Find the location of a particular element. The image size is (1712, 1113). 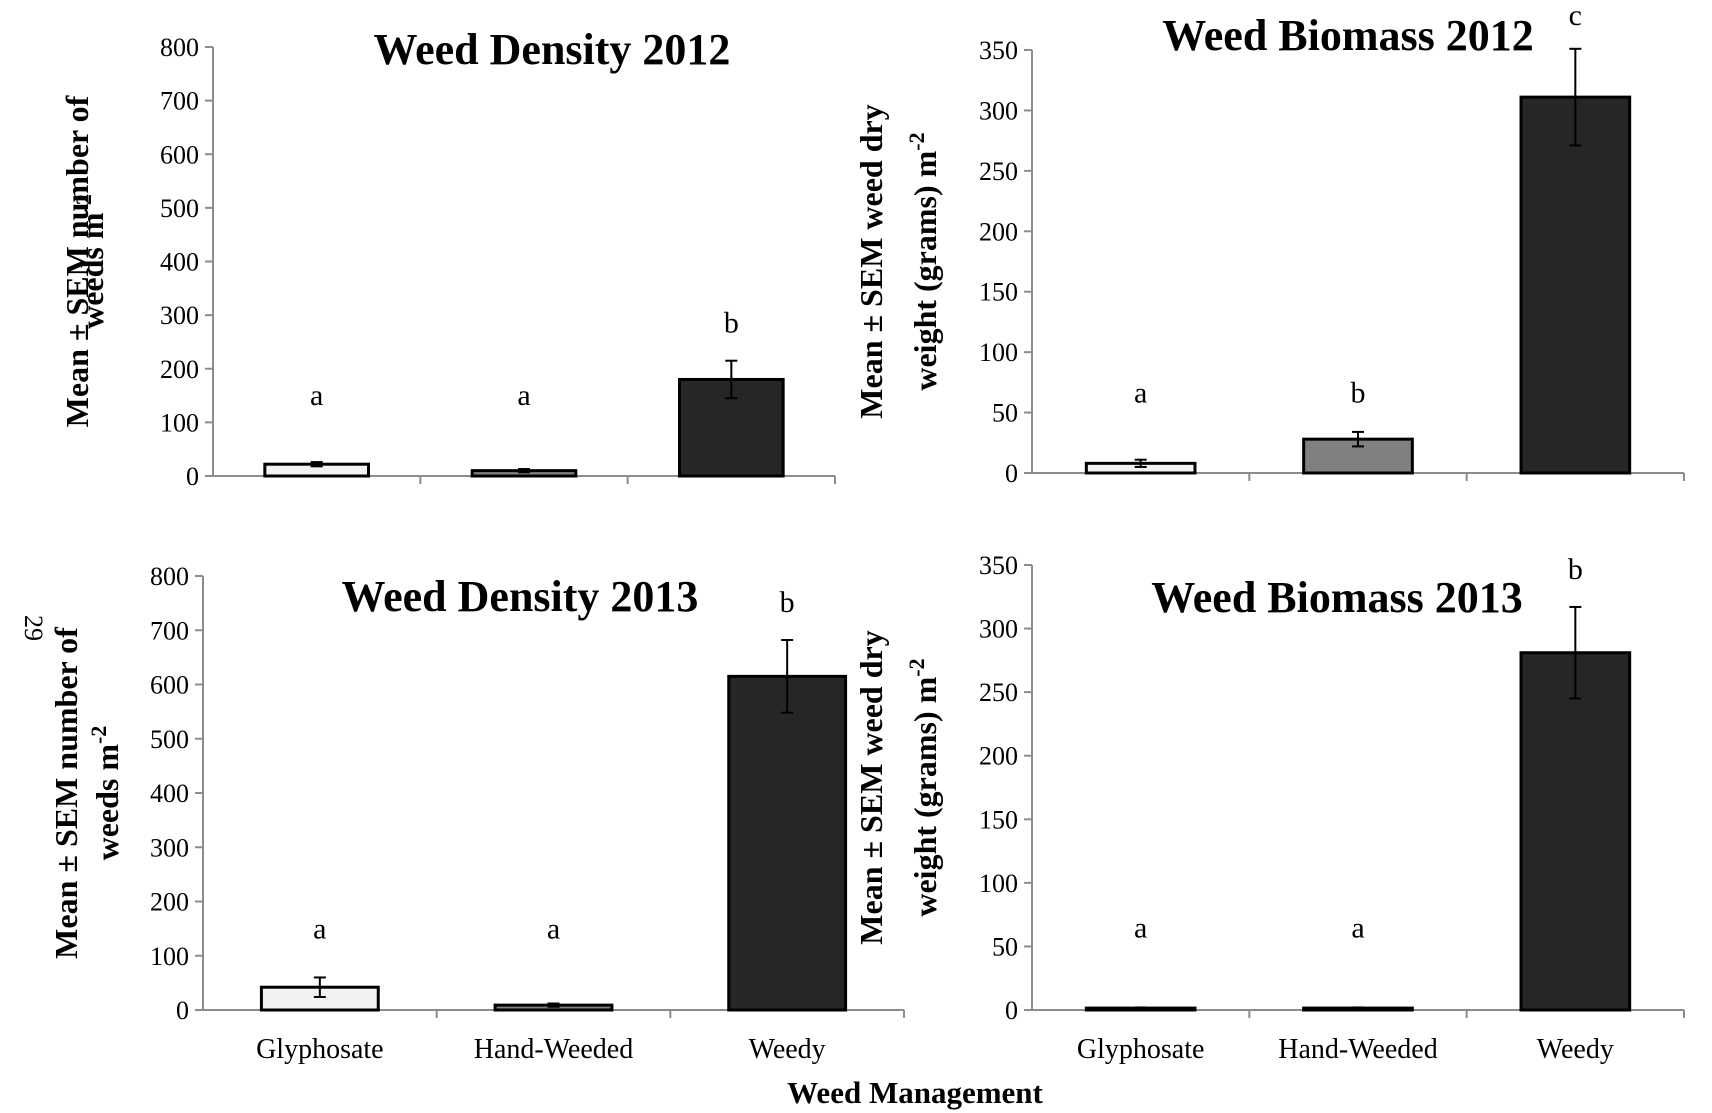

significance-letter-hand-weeded: b is located at coordinates (1358, 393).